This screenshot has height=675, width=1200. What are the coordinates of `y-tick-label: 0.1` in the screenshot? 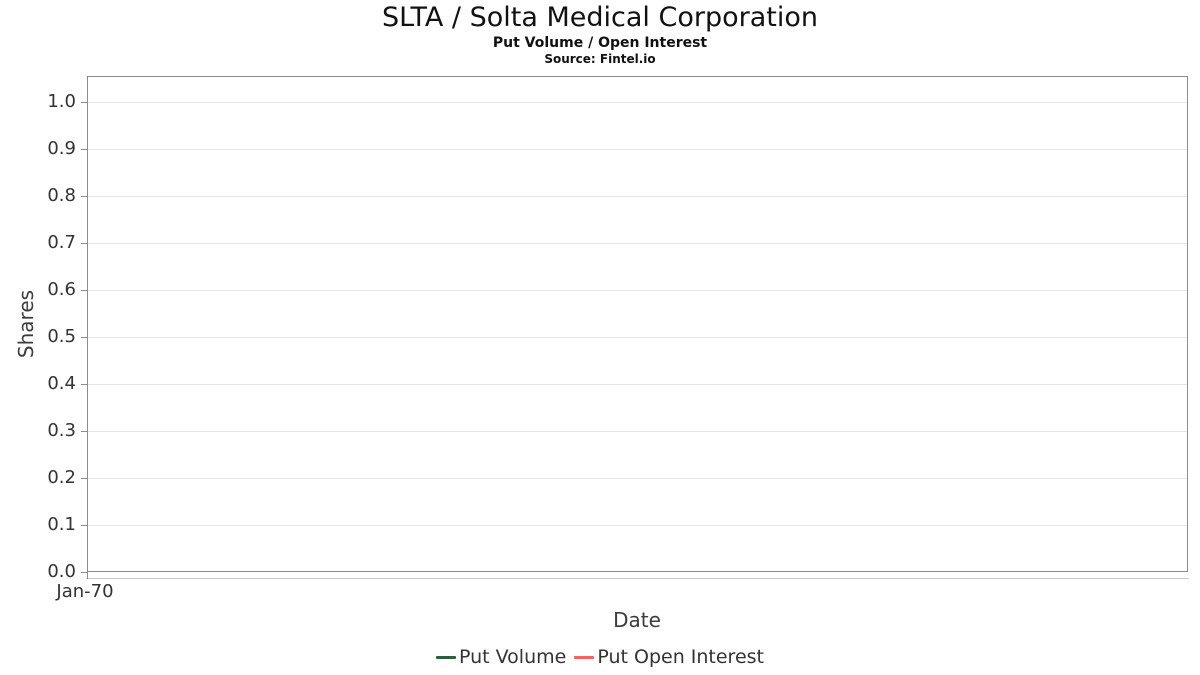 It's located at (61, 524).